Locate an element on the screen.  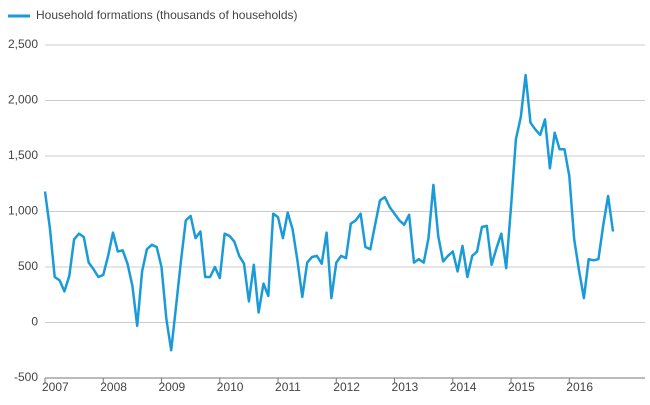
x-tick-label: 2015 is located at coordinates (521, 387).